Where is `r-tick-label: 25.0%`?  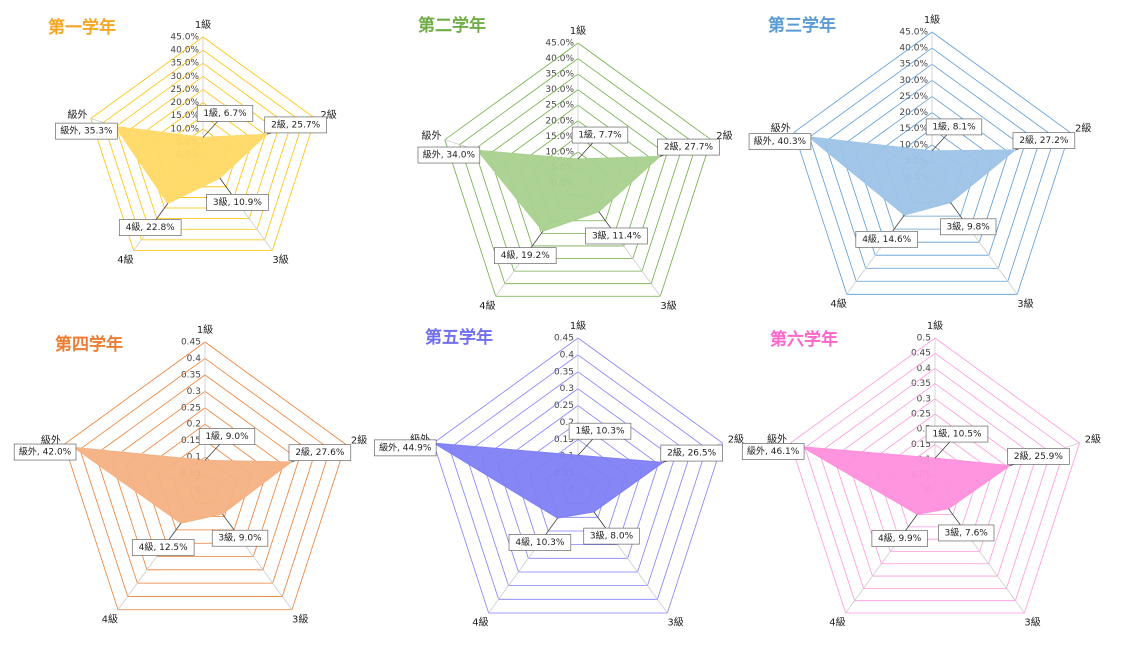
r-tick-label: 25.0% is located at coordinates (913, 97).